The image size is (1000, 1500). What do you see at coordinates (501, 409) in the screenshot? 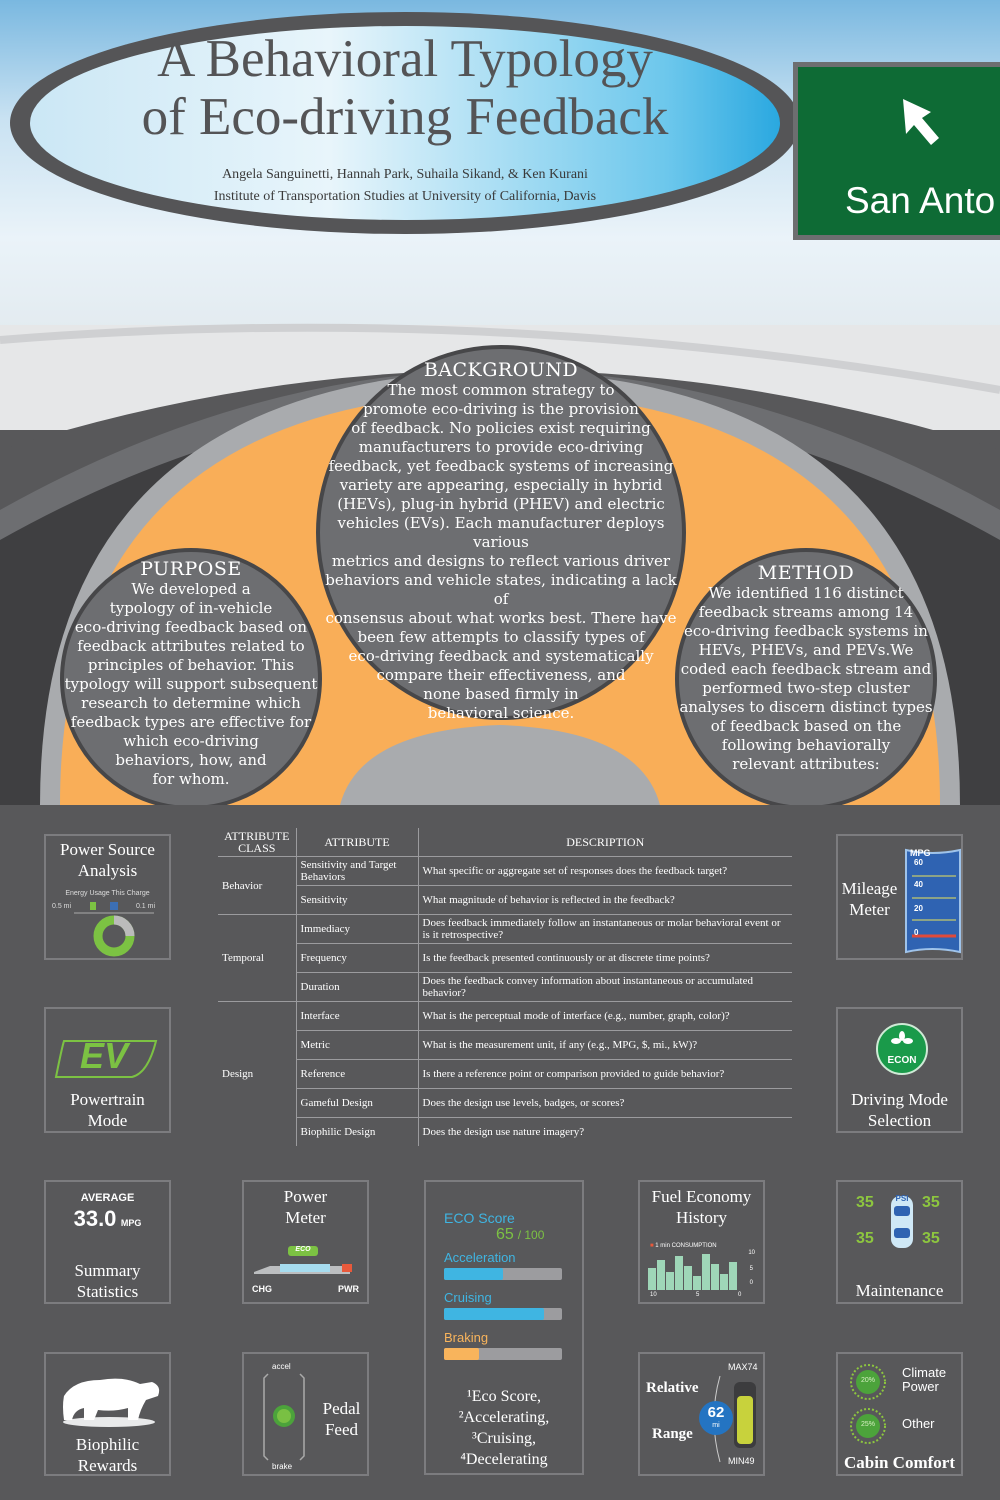
I see `background-line: promote eco-driving is the provision` at bounding box center [501, 409].